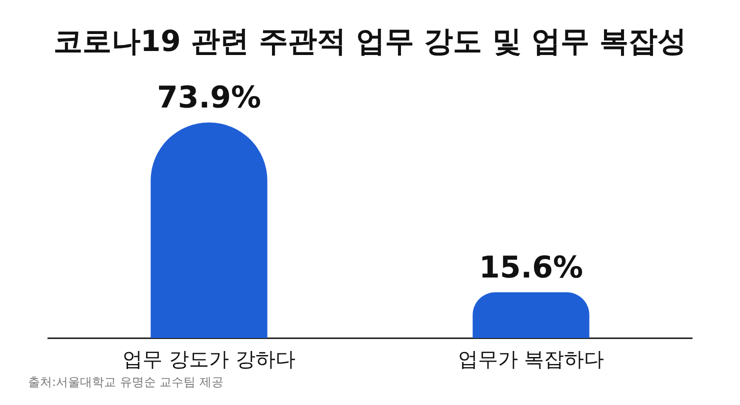  Describe the element at coordinates (126, 382) in the screenshot. I see `source-note: 출처:서울대학교 유명순 교수팀 제공` at that location.